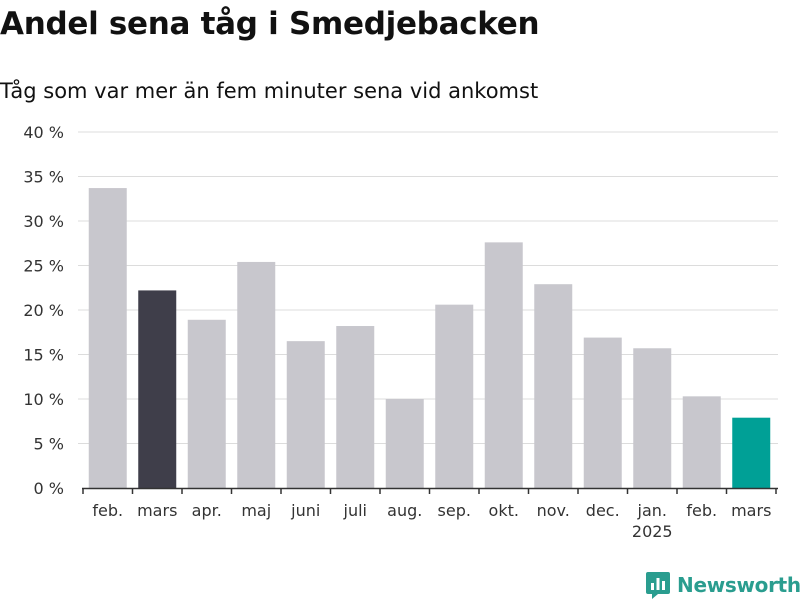 The width and height of the screenshot is (800, 600). Describe the element at coordinates (49, 444) in the screenshot. I see `y-tick-label: 5 %` at that location.